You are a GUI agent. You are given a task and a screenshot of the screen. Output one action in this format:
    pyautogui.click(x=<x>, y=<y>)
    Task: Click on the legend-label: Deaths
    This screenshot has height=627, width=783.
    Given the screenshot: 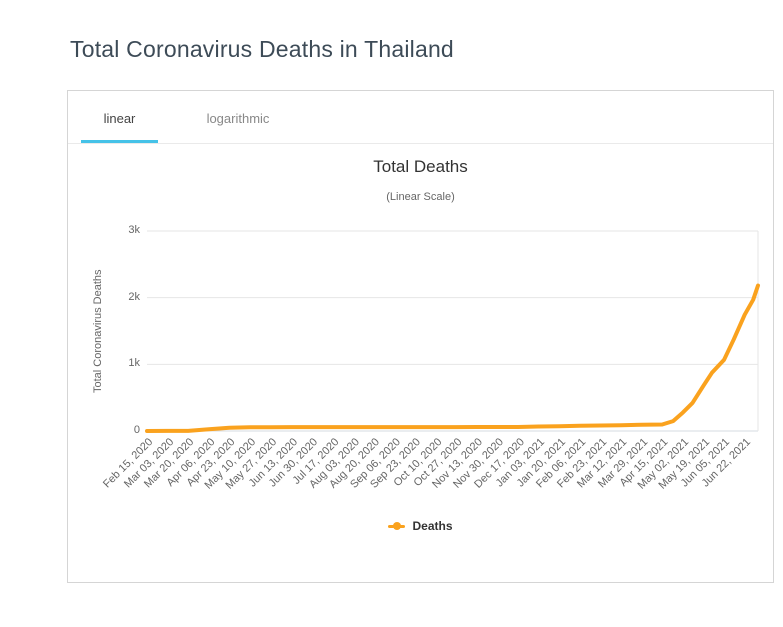 What is the action you would take?
    pyautogui.click(x=432, y=526)
    